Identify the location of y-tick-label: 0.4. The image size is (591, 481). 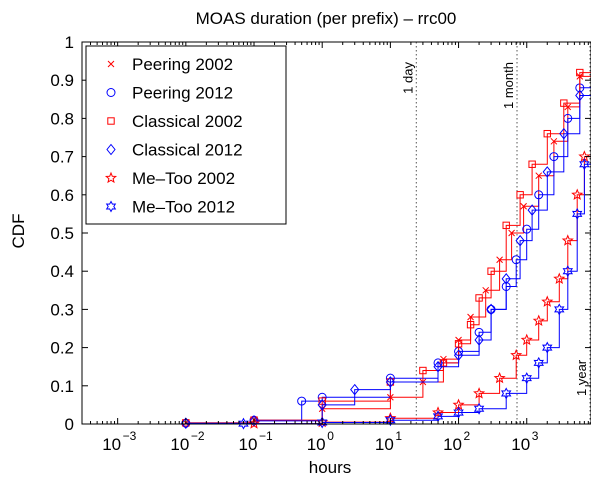
(62, 271).